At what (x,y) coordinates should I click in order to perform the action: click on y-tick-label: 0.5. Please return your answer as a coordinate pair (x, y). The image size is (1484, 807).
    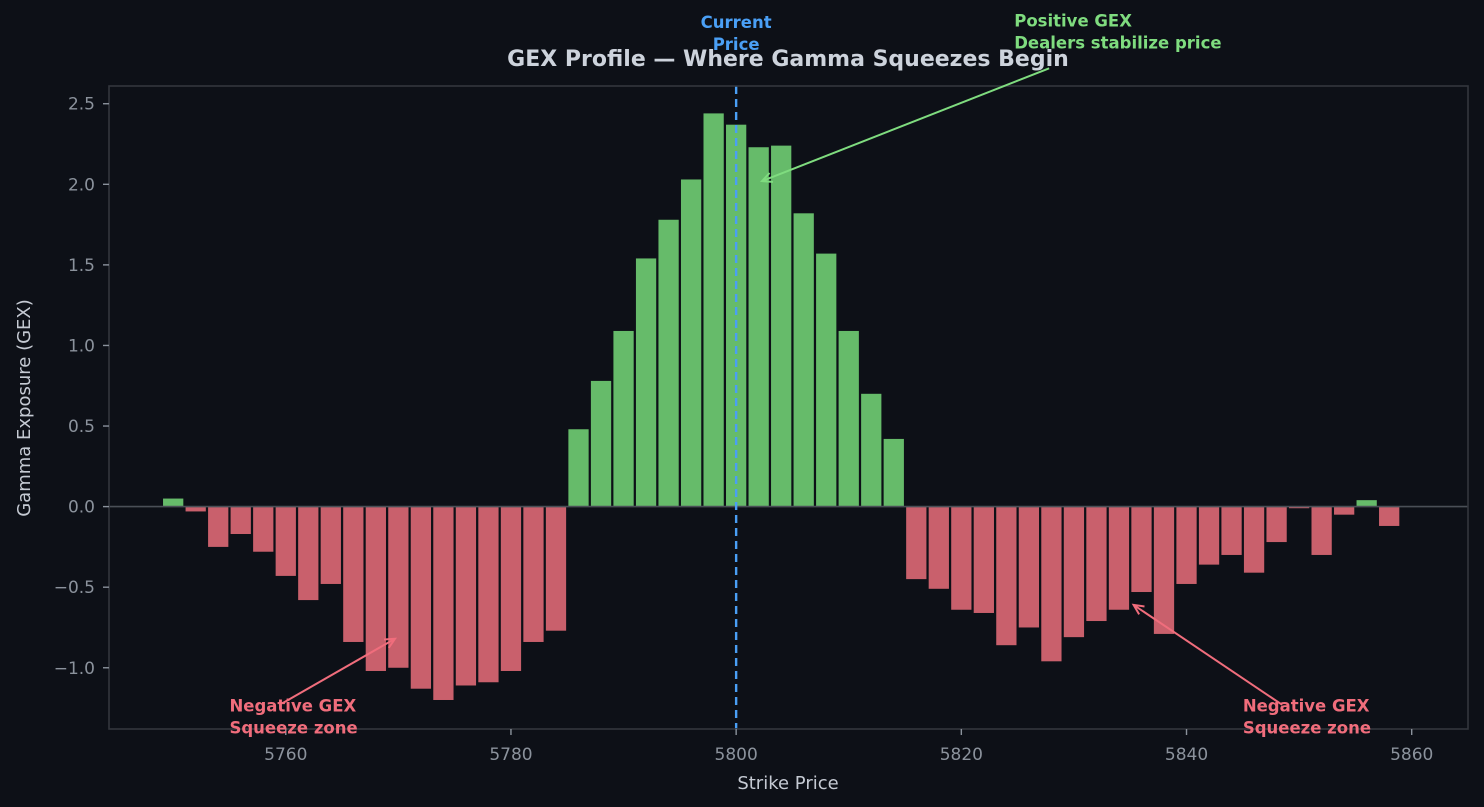
    Looking at the image, I should click on (81, 427).